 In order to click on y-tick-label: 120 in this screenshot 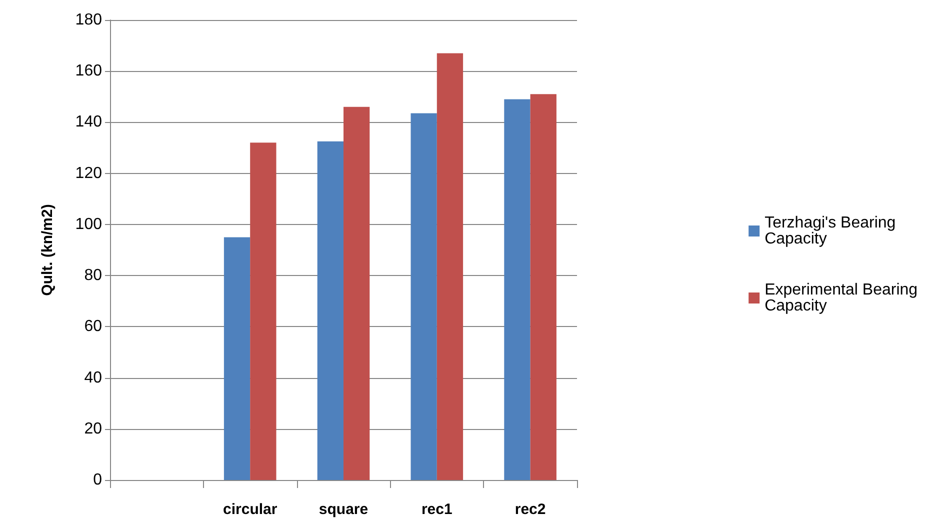, I will do `click(88, 173)`.